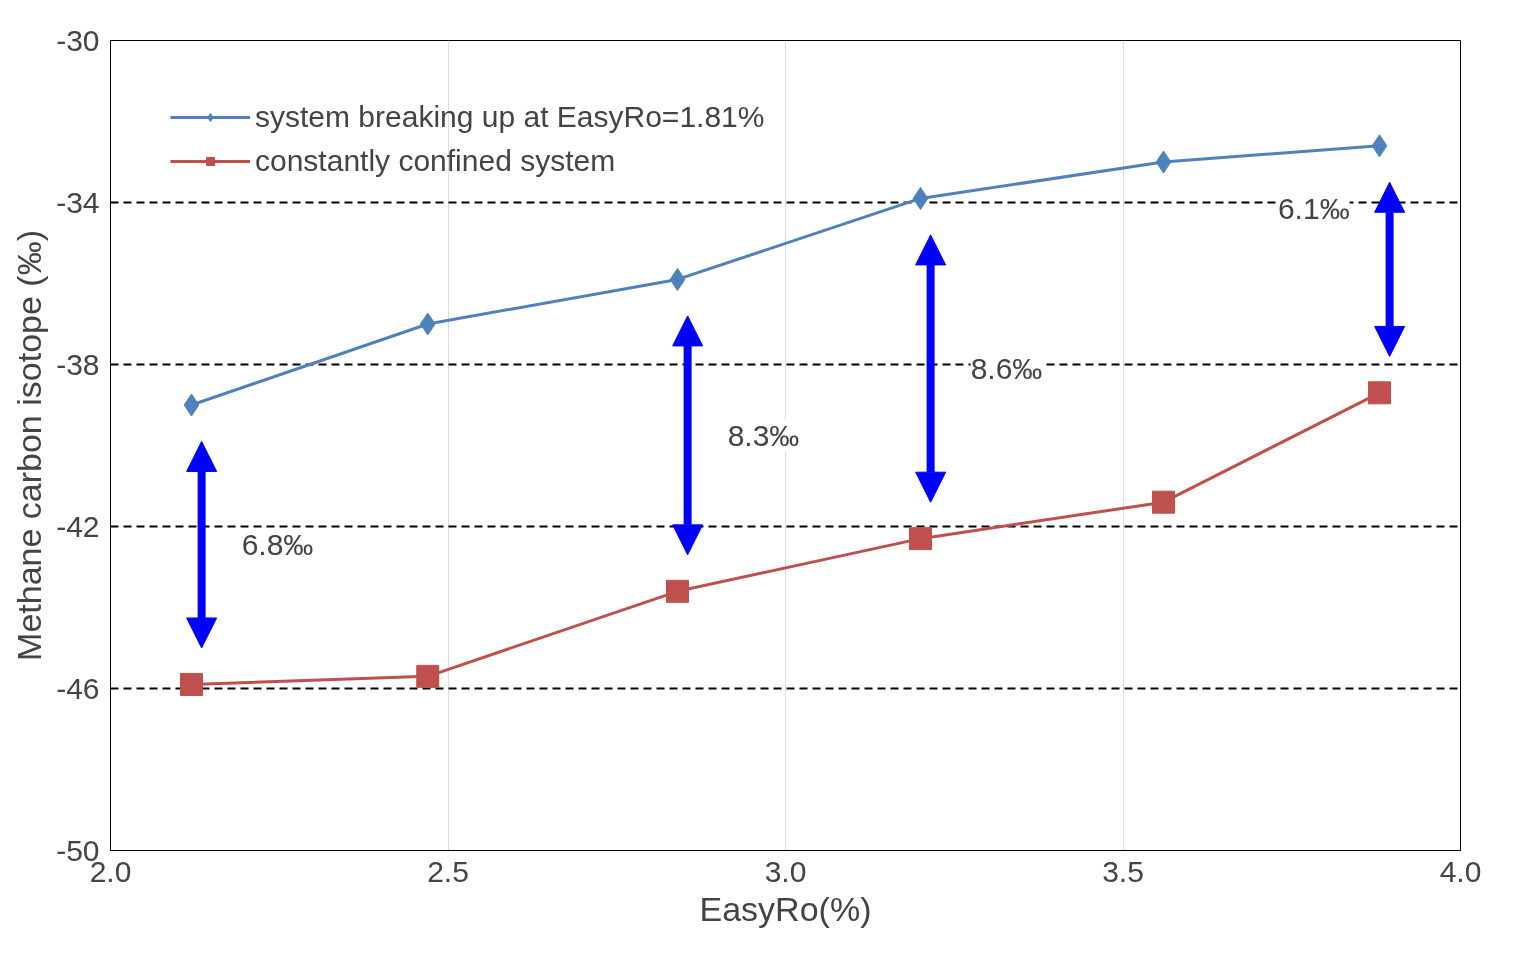 This screenshot has width=1539, height=980. I want to click on x-tick-label: 3.0, so click(785, 871).